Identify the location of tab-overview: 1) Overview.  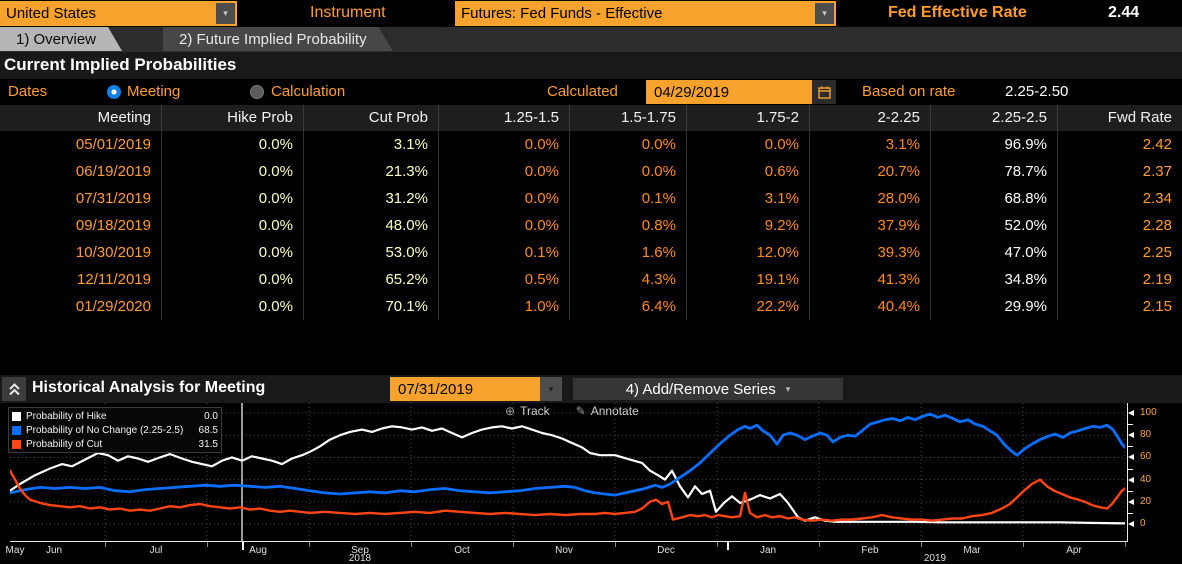
(61, 39).